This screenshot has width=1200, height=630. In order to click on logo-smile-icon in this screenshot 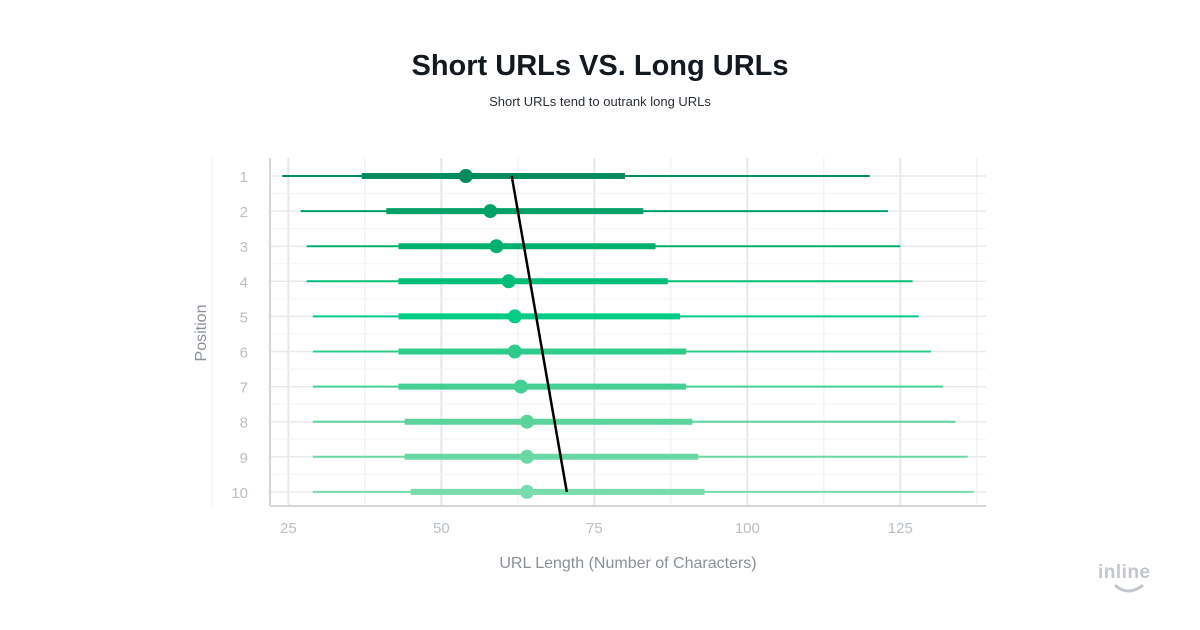, I will do `click(1129, 588)`.